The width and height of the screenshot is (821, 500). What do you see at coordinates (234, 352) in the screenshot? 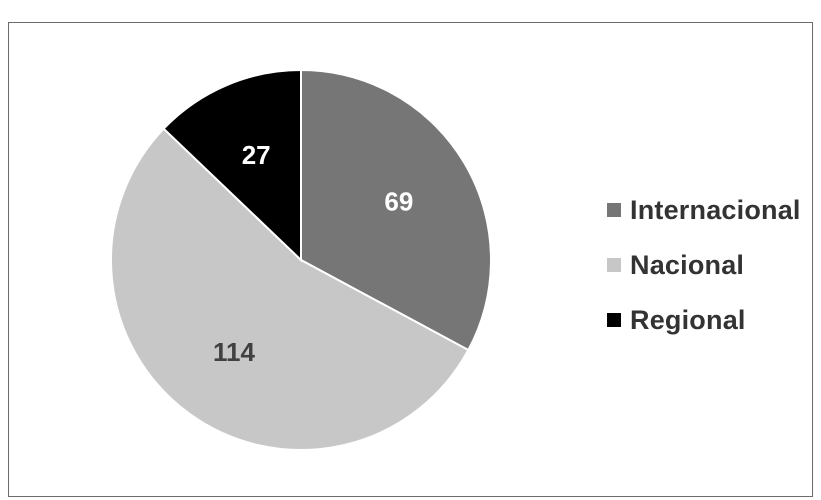
I see `pie-label-nacional: 114` at bounding box center [234, 352].